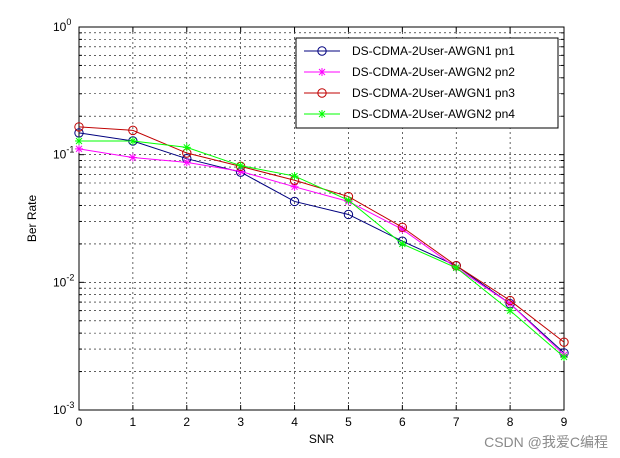 The width and height of the screenshot is (620, 458). What do you see at coordinates (433, 51) in the screenshot?
I see `legend-label: DS-CDMA-2User-AWGN1 pn1` at bounding box center [433, 51].